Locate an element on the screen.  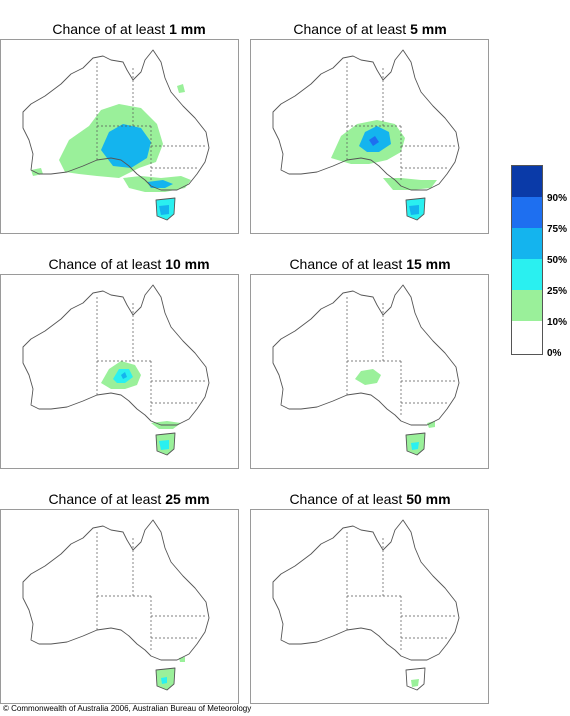
panel-title-5mm: Chance of at least 5 mm is located at coordinates (370, 29).